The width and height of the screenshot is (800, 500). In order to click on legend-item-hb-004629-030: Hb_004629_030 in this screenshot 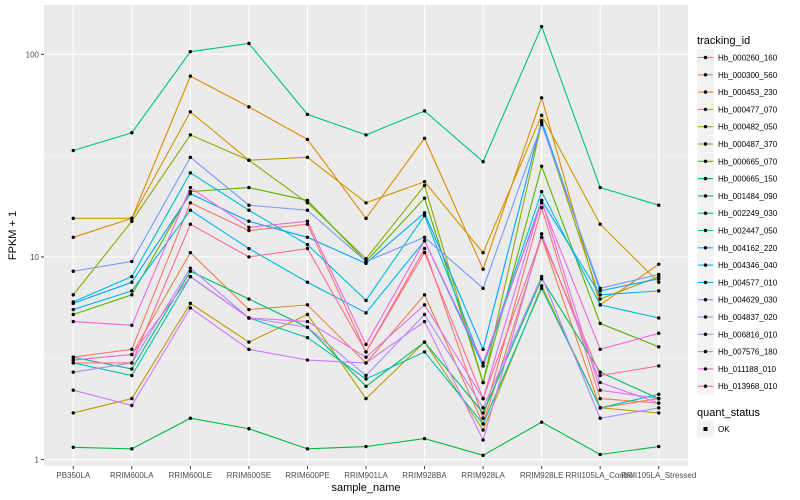, I will do `click(737, 300)`.